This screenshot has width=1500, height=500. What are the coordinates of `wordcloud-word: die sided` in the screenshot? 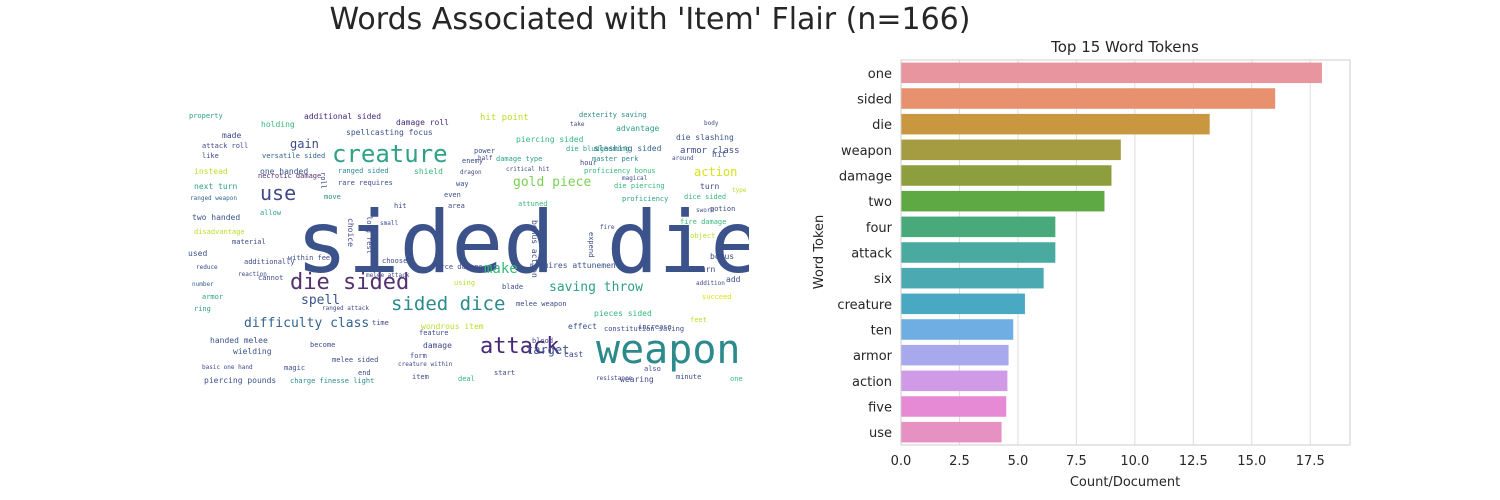 It's located at (350, 282).